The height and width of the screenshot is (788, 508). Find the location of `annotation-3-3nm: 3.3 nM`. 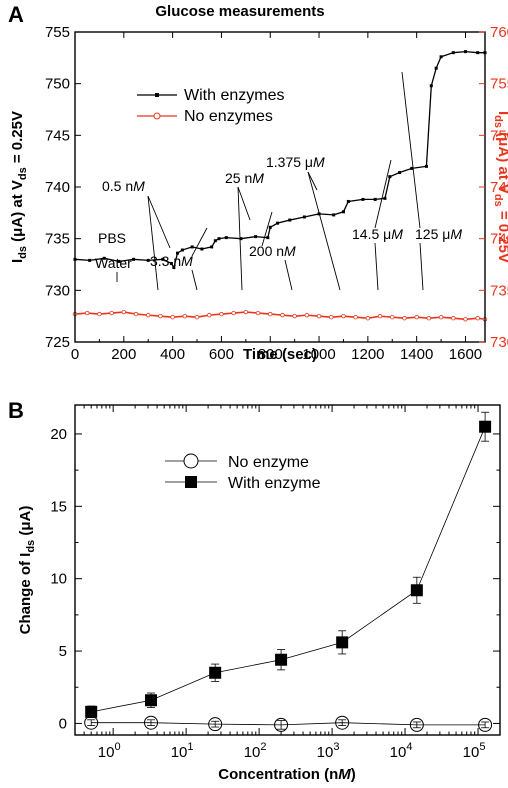

annotation-3-3nm: 3.3 nM is located at coordinates (171, 261).